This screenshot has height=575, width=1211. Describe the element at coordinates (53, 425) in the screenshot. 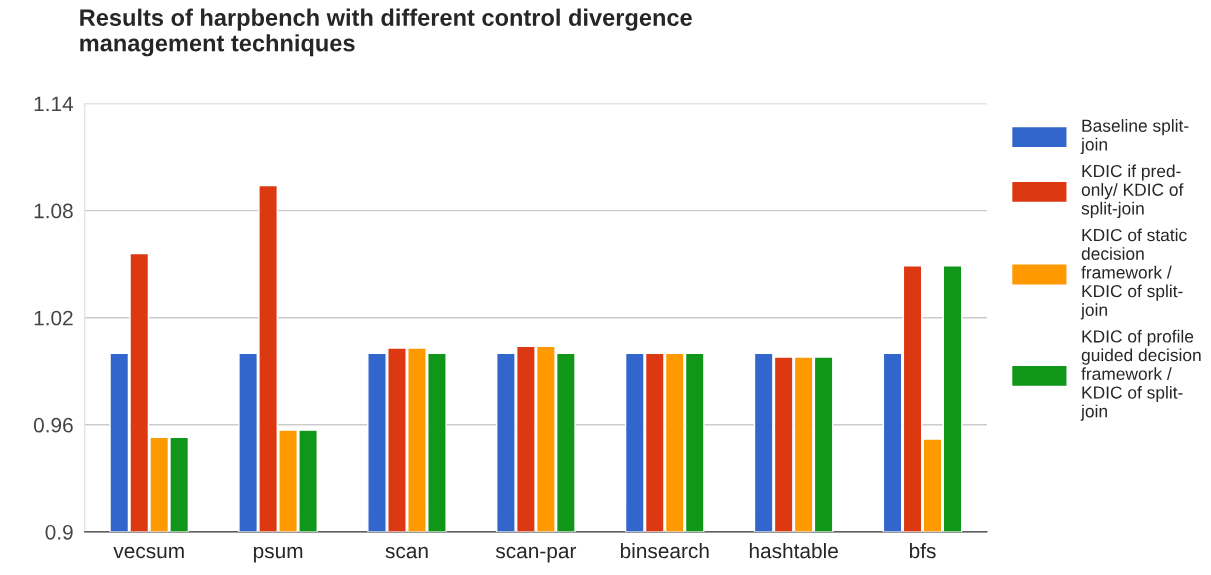

I see `y-tick-label: 0.96` at that location.